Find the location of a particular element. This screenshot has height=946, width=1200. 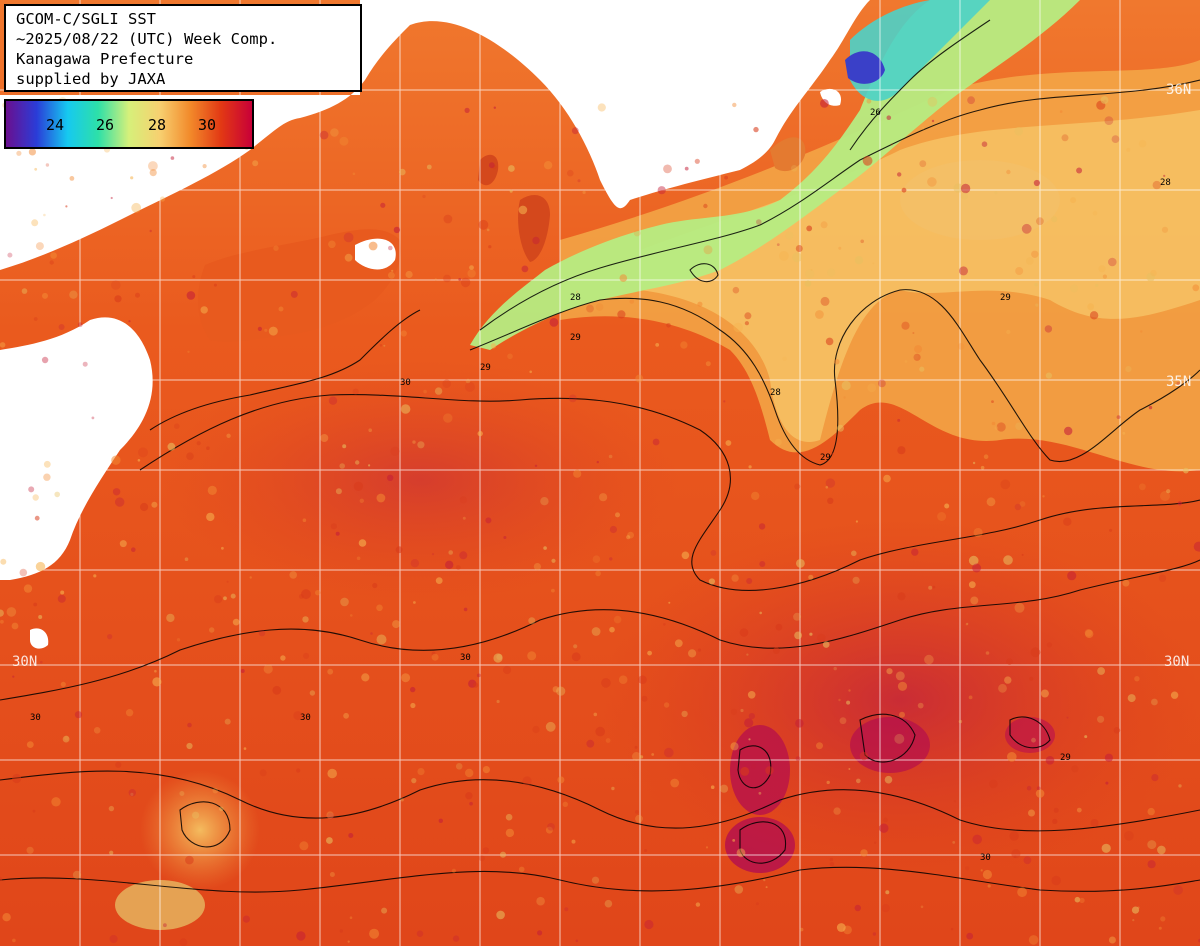

contour-label: 30 is located at coordinates (405, 383).